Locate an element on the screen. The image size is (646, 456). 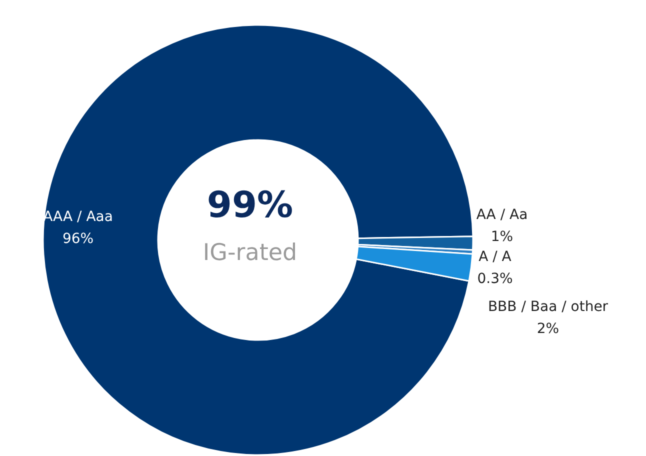
slice-label: AA / Aa is located at coordinates (502, 215).